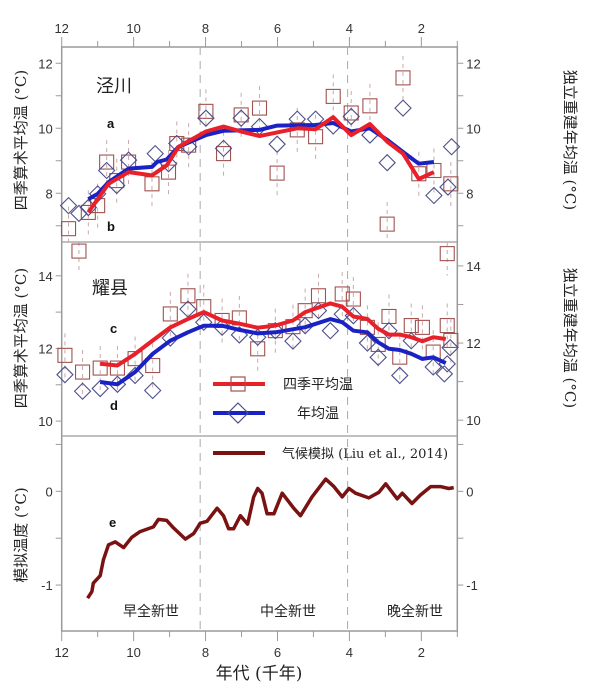 Image resolution: width=600 pixels, height=688 pixels. Describe the element at coordinates (21, 338) in the screenshot. I see `y-label-left-middle: 四季算术平均温 (°C)` at that location.